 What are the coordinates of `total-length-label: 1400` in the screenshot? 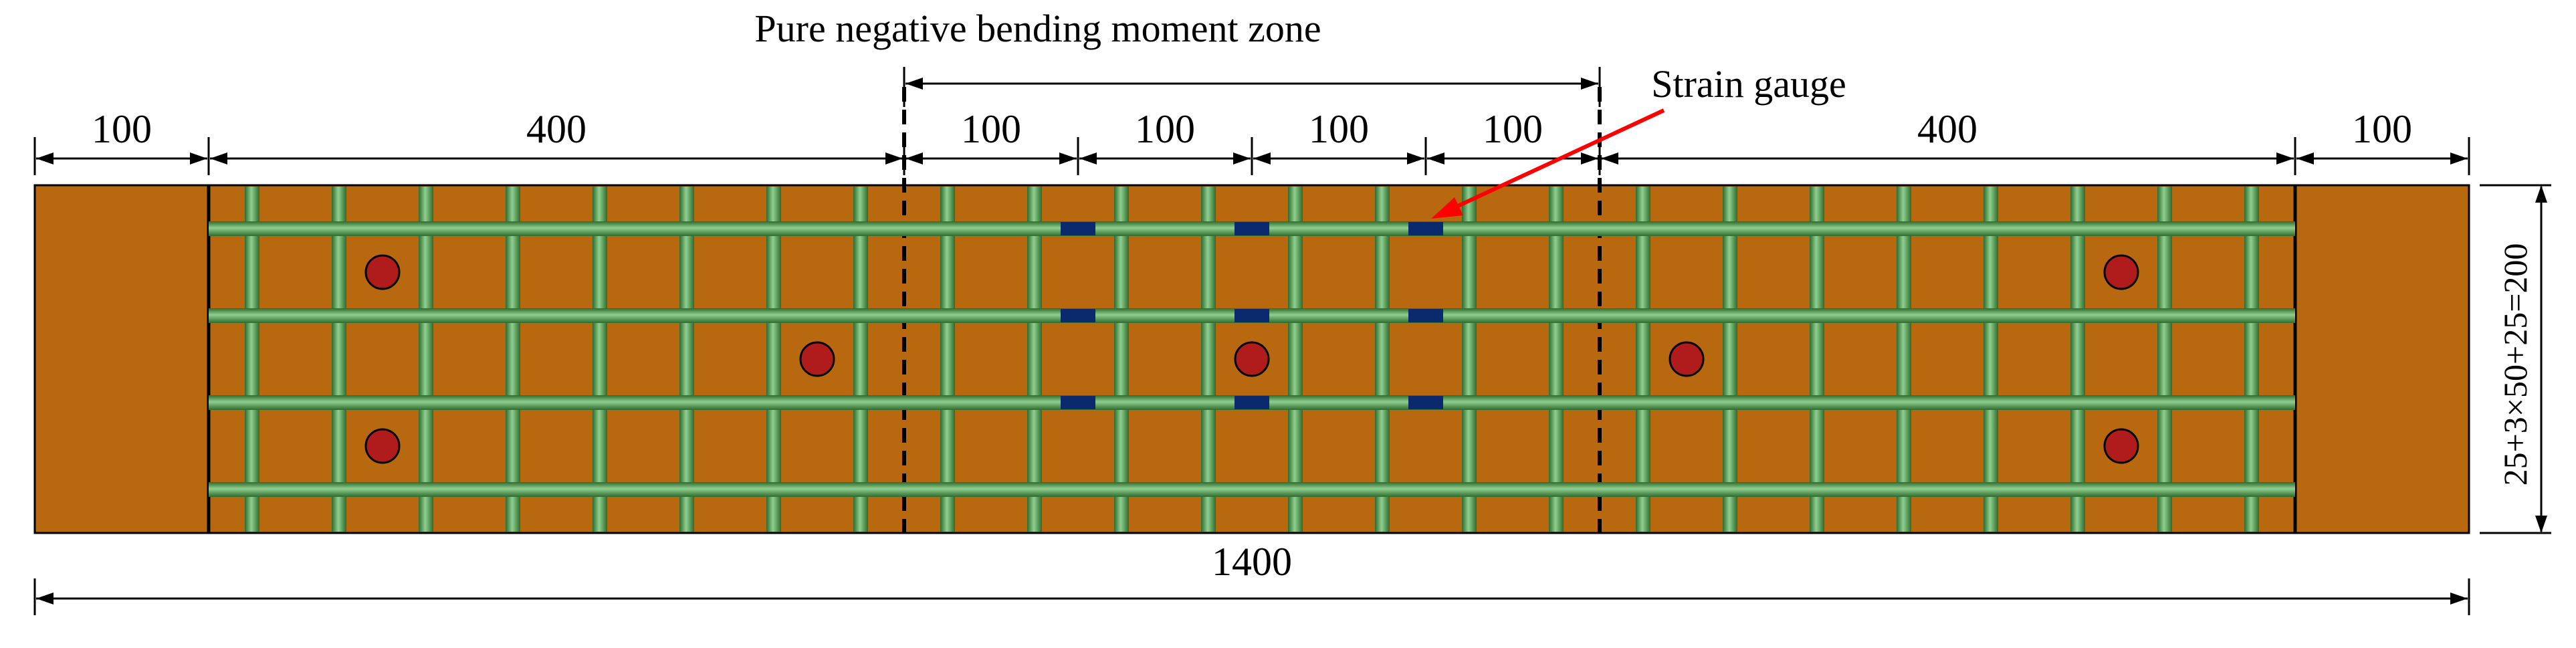 It's located at (1252, 562).